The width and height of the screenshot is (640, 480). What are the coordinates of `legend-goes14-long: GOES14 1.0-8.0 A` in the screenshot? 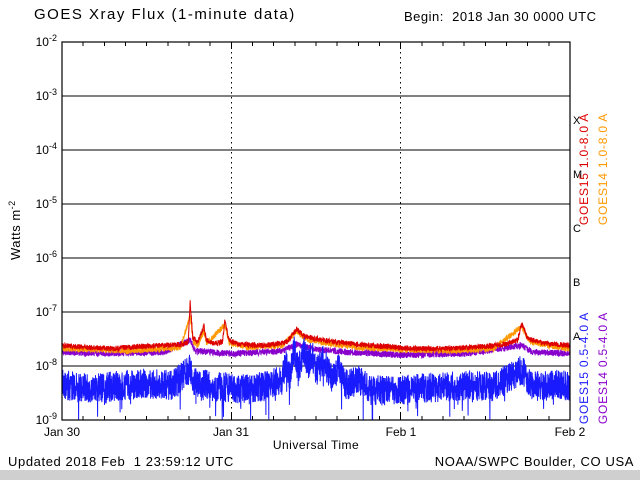 It's located at (603, 169).